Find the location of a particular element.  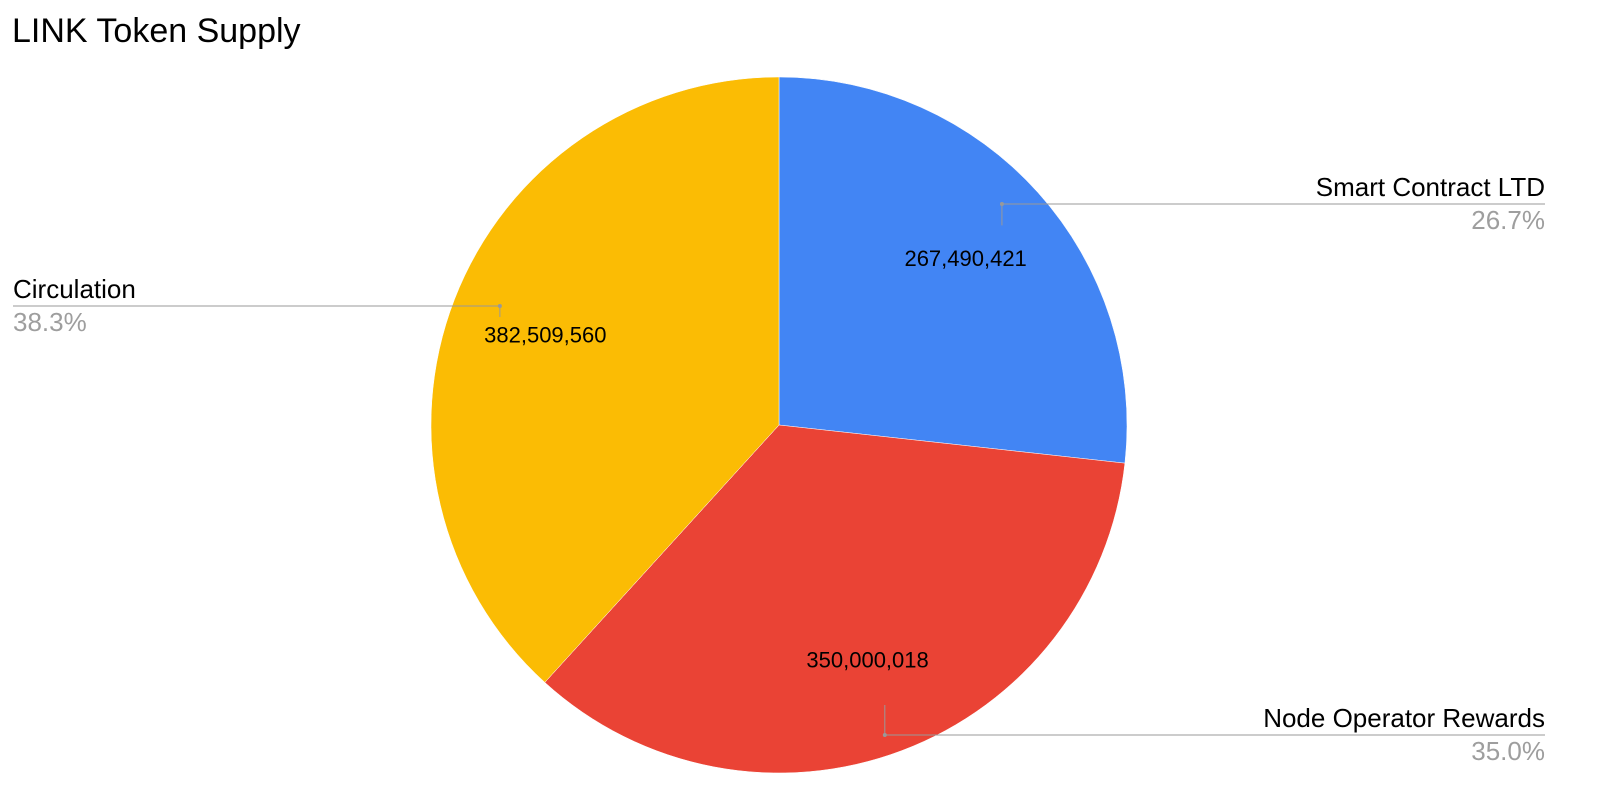

callout-percent-smart-contract-ltd: 26.7% is located at coordinates (1508, 220).